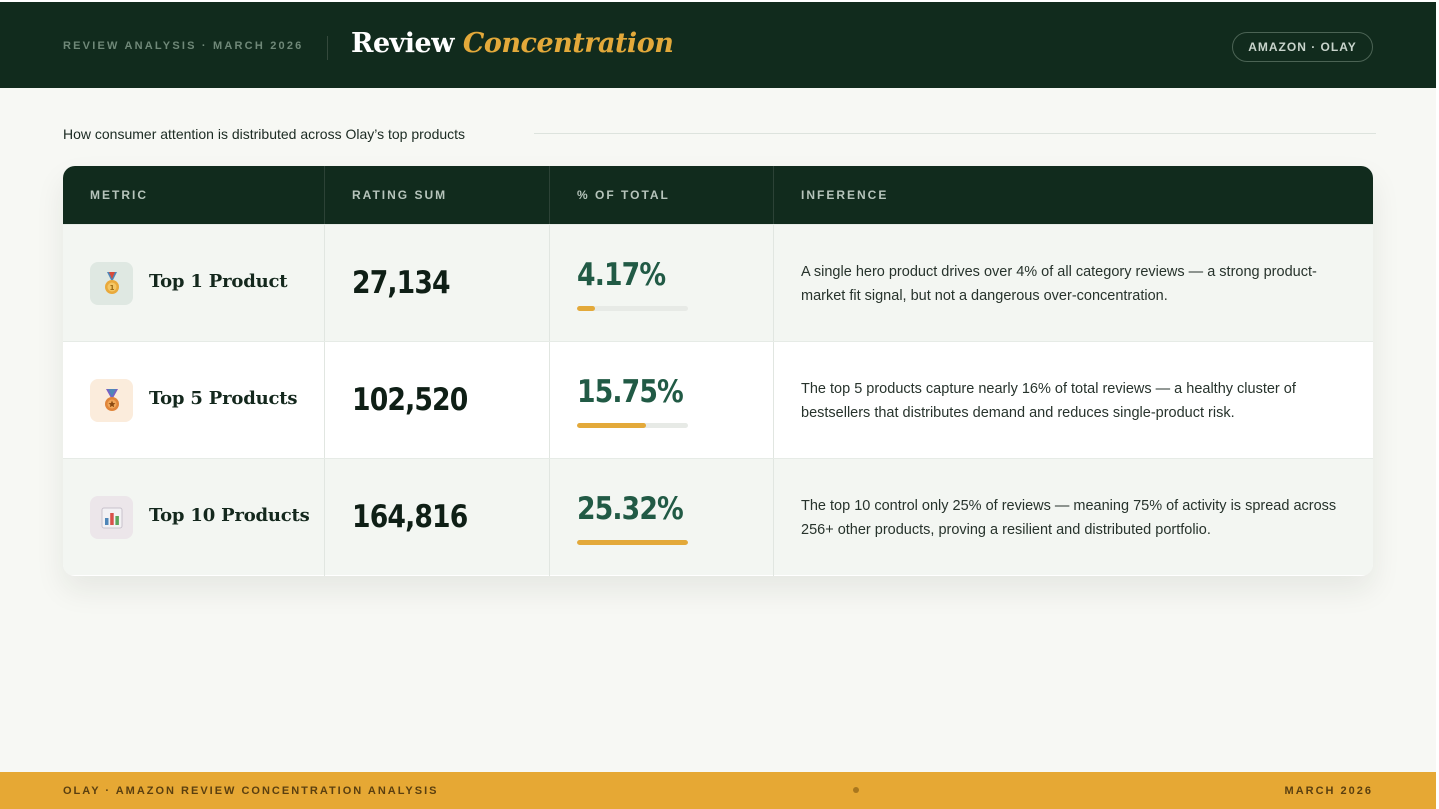 The height and width of the screenshot is (809, 1439). Describe the element at coordinates (111, 517) in the screenshot. I see `bar-chart-icon` at that location.